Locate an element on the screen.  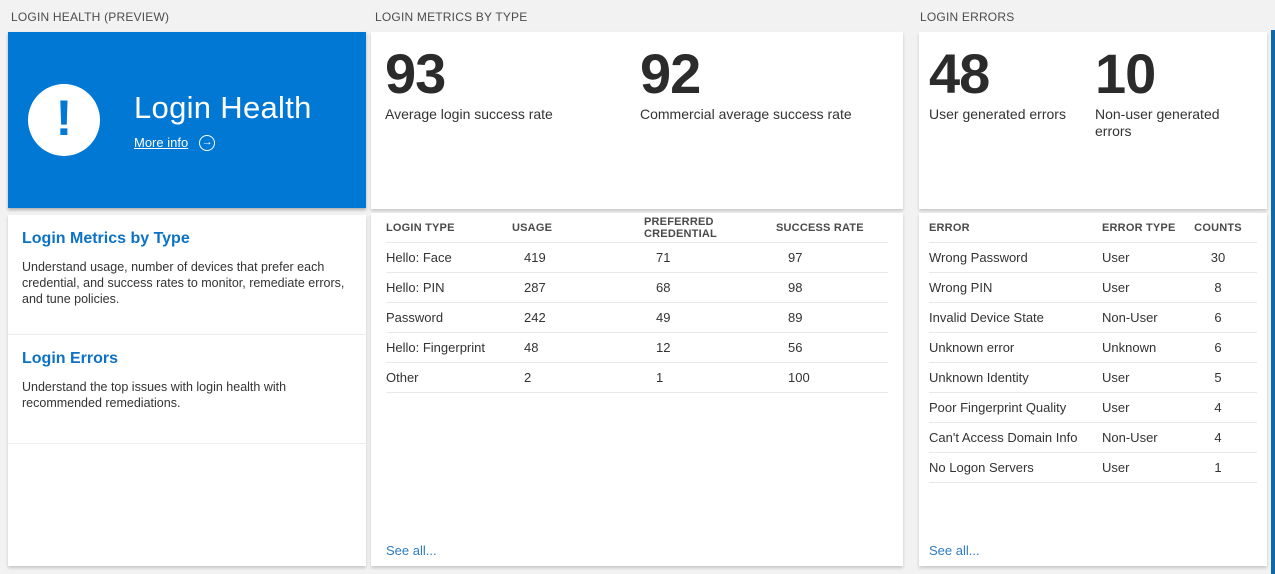
table-row: Other 2 1 100 is located at coordinates (637, 378).